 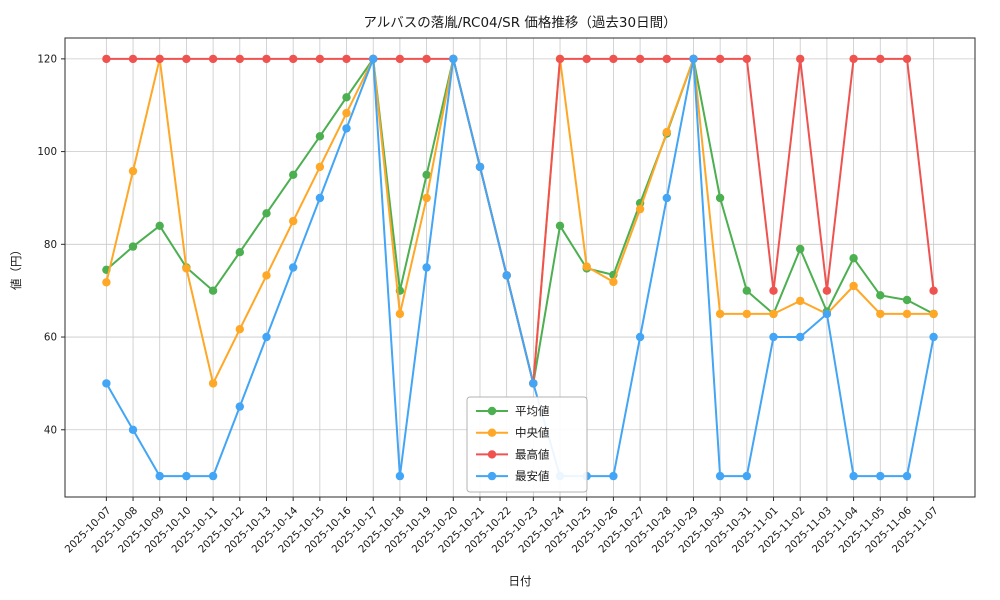 What do you see at coordinates (527, 444) in the screenshot?
I see `legend-box` at bounding box center [527, 444].